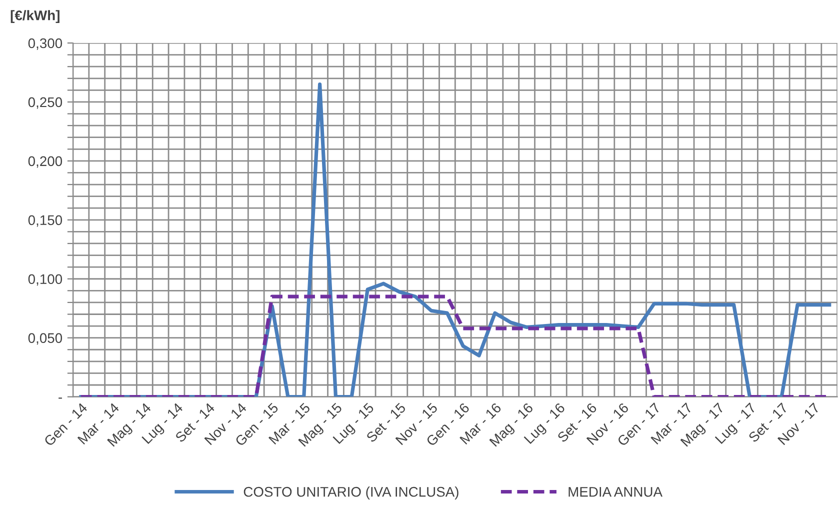 The height and width of the screenshot is (512, 839). What do you see at coordinates (45, 103) in the screenshot?
I see `y-tick-label: 0,250` at bounding box center [45, 103].